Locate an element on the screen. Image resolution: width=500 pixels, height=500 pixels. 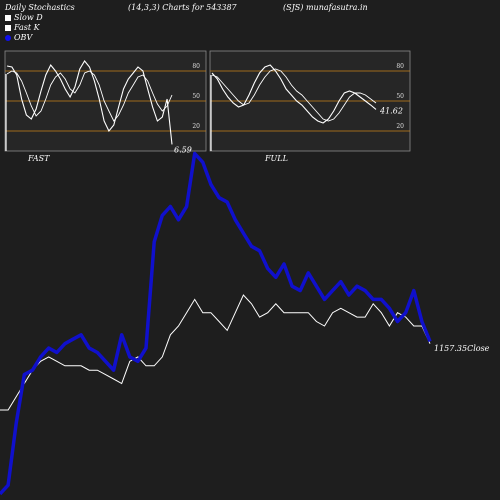
fast-stochastic-panel-label: FAST is located at coordinates (38, 158).